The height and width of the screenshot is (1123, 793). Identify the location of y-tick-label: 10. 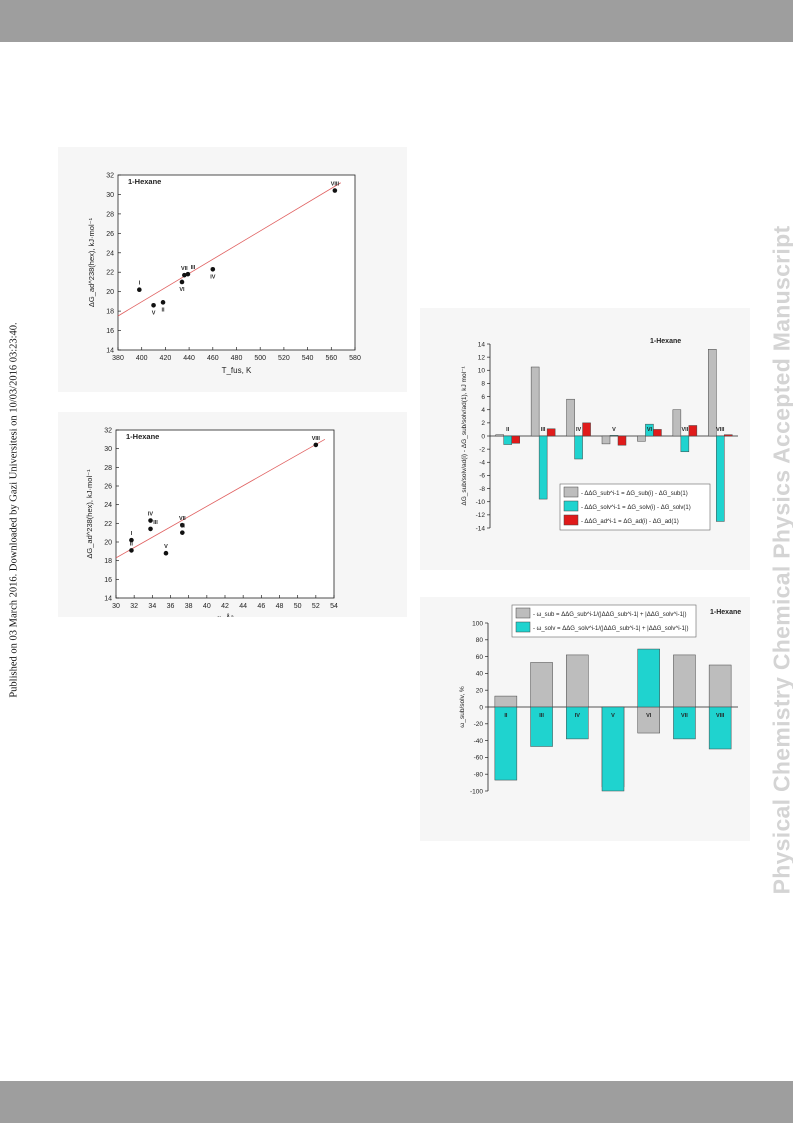
(482, 371).